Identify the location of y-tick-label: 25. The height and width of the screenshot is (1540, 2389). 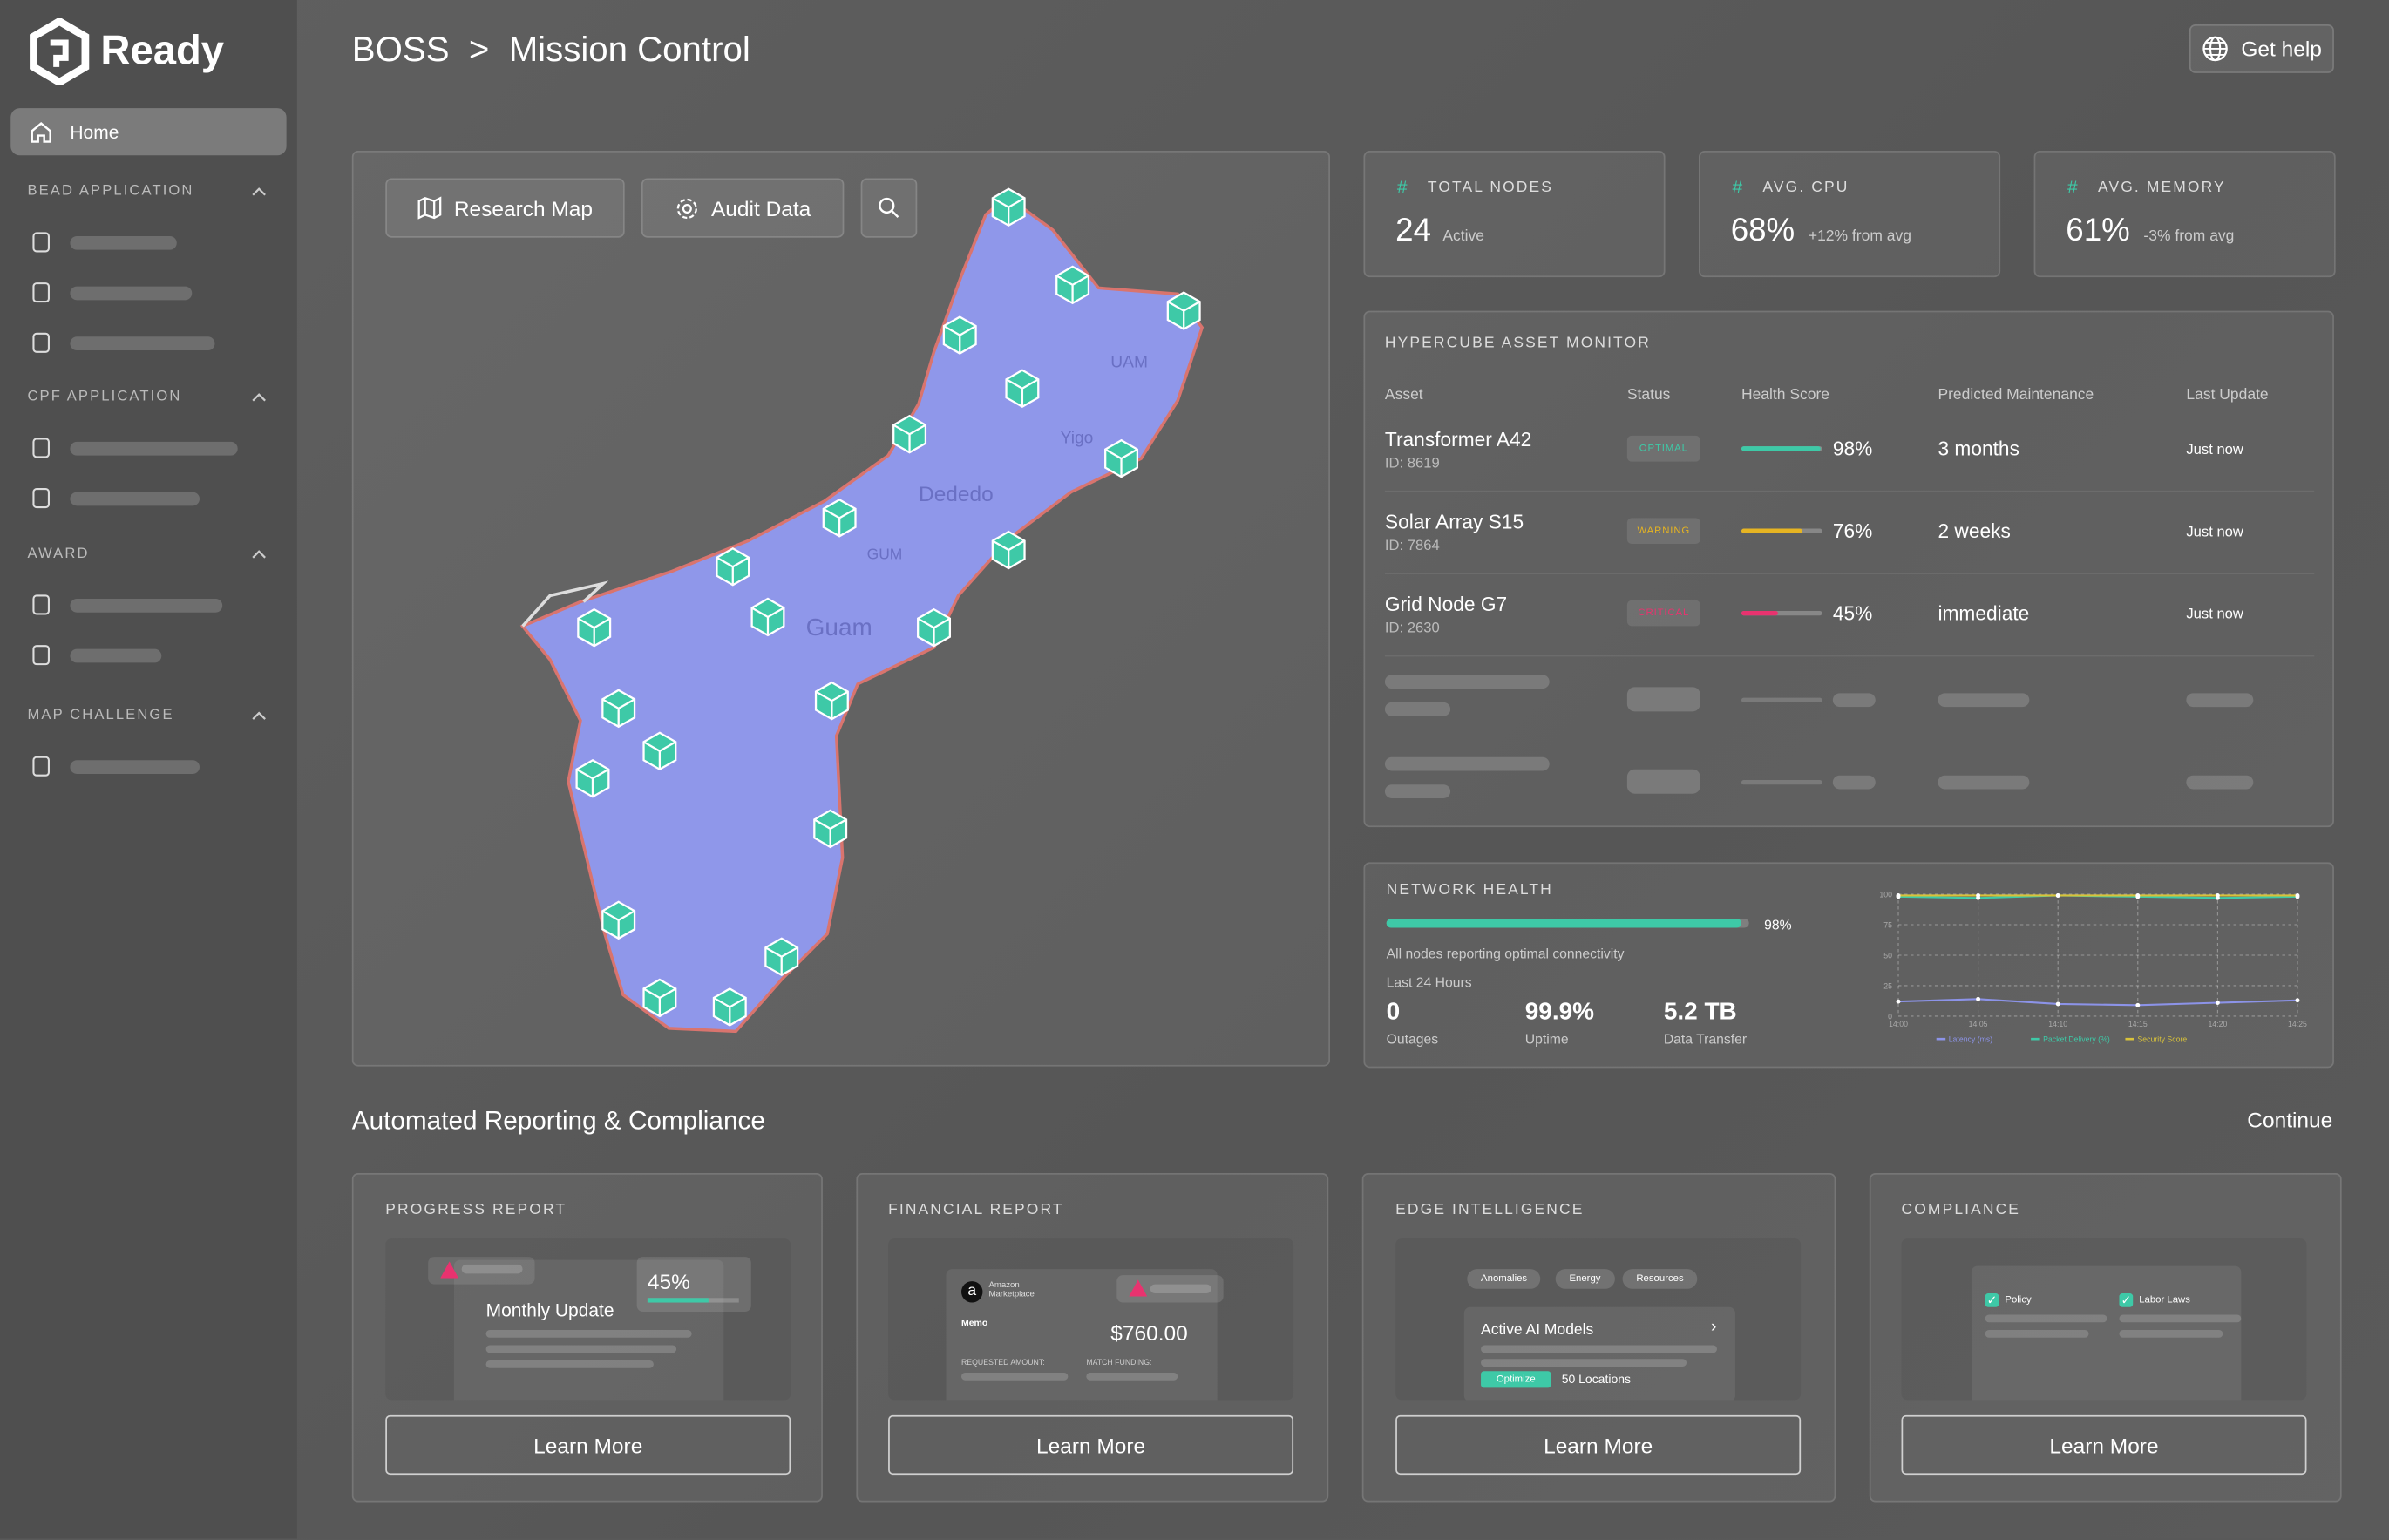
(1887, 986).